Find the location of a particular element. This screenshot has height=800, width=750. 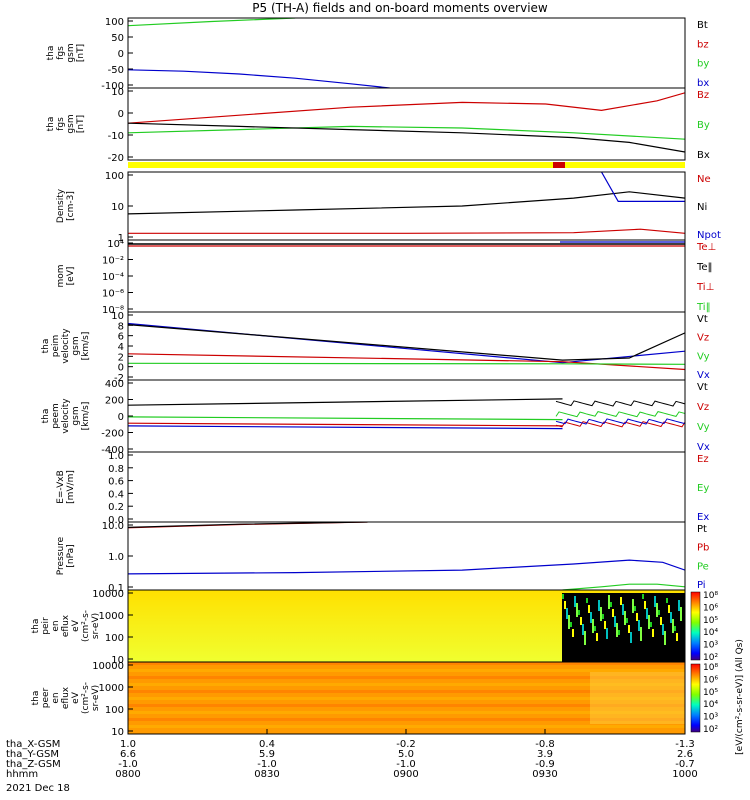

y-axis-label: Pressure[nPa] is located at coordinates (66, 555).